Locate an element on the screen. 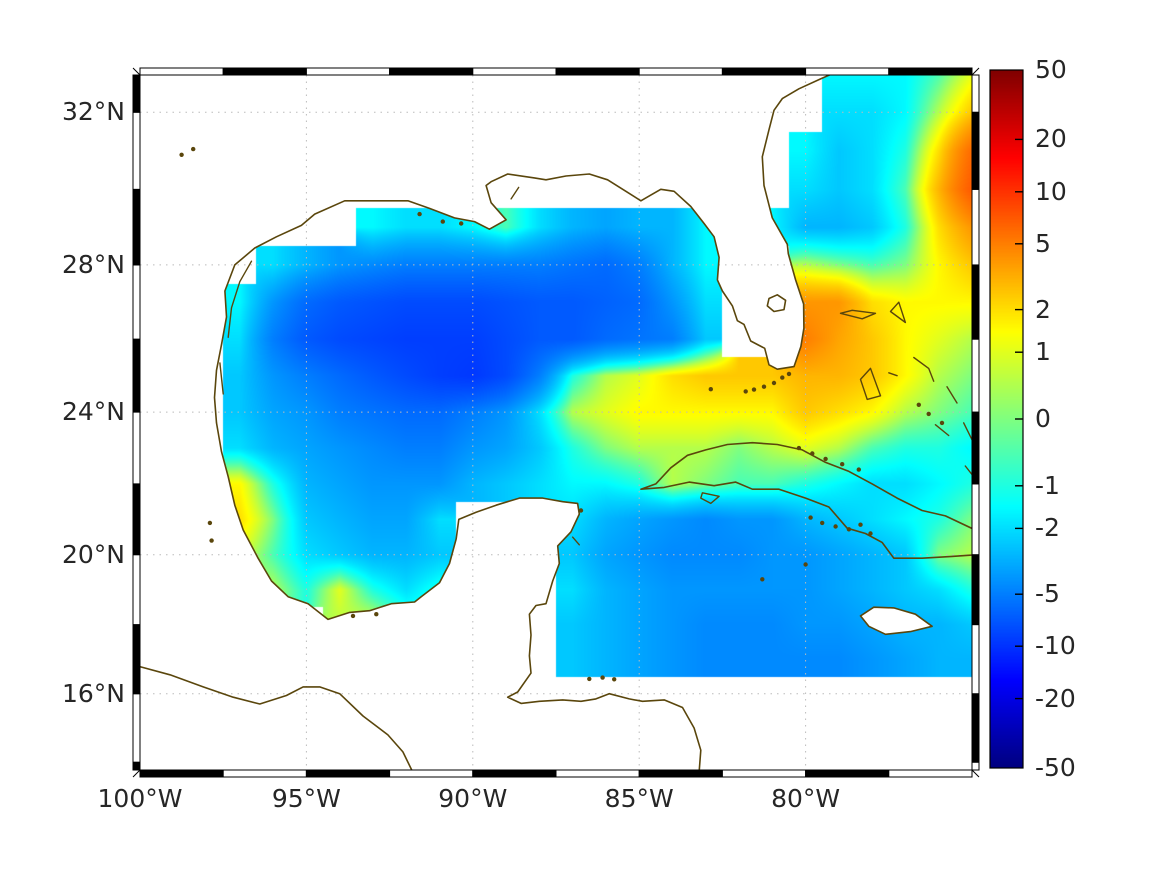  frame-corner-miter is located at coordinates (136, 71).